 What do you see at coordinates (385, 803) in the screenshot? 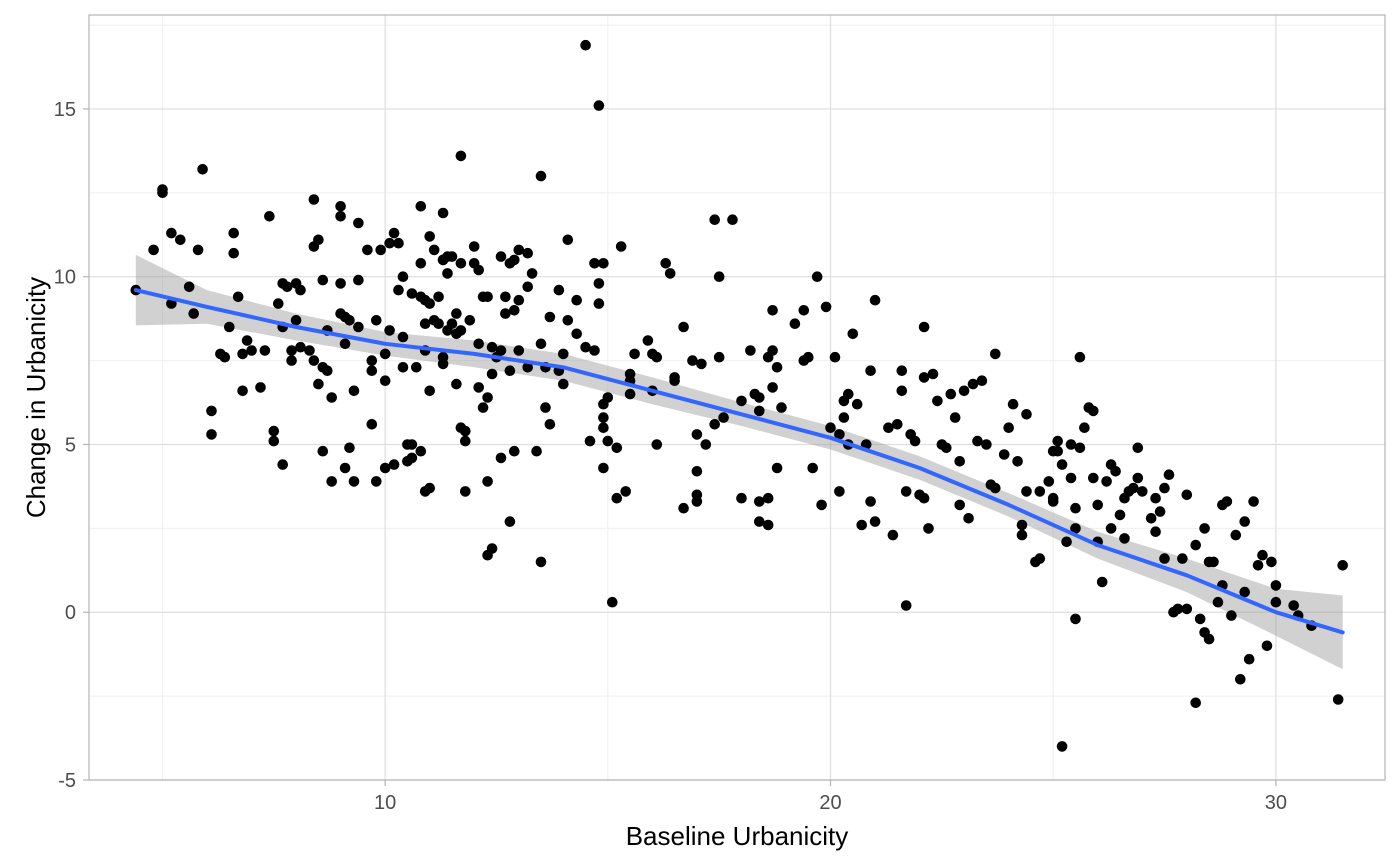
I see `x-tick-label: 10` at bounding box center [385, 803].